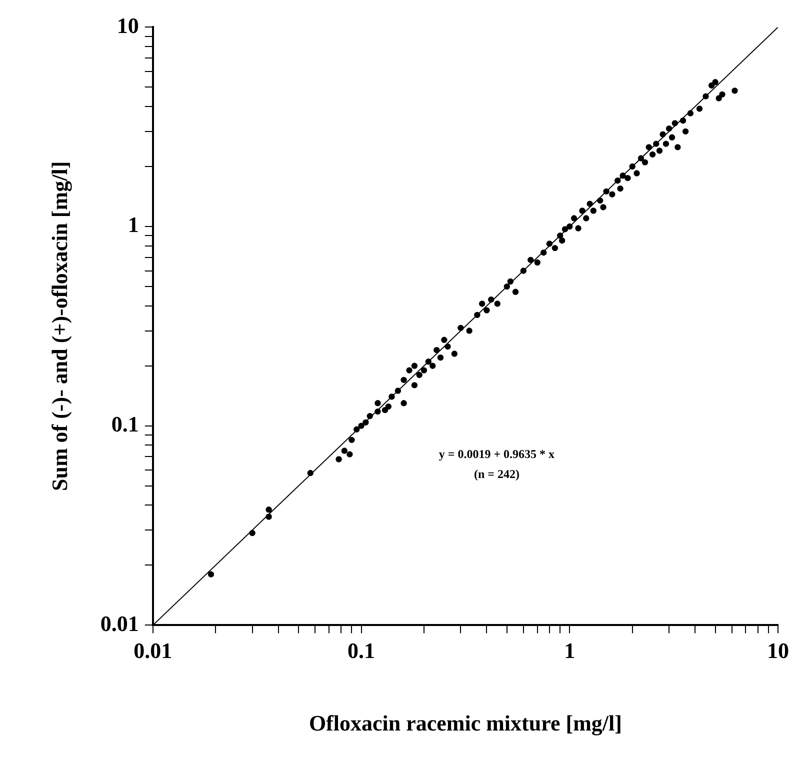 The width and height of the screenshot is (808, 773). I want to click on y-tick-label: 1, so click(133, 225).